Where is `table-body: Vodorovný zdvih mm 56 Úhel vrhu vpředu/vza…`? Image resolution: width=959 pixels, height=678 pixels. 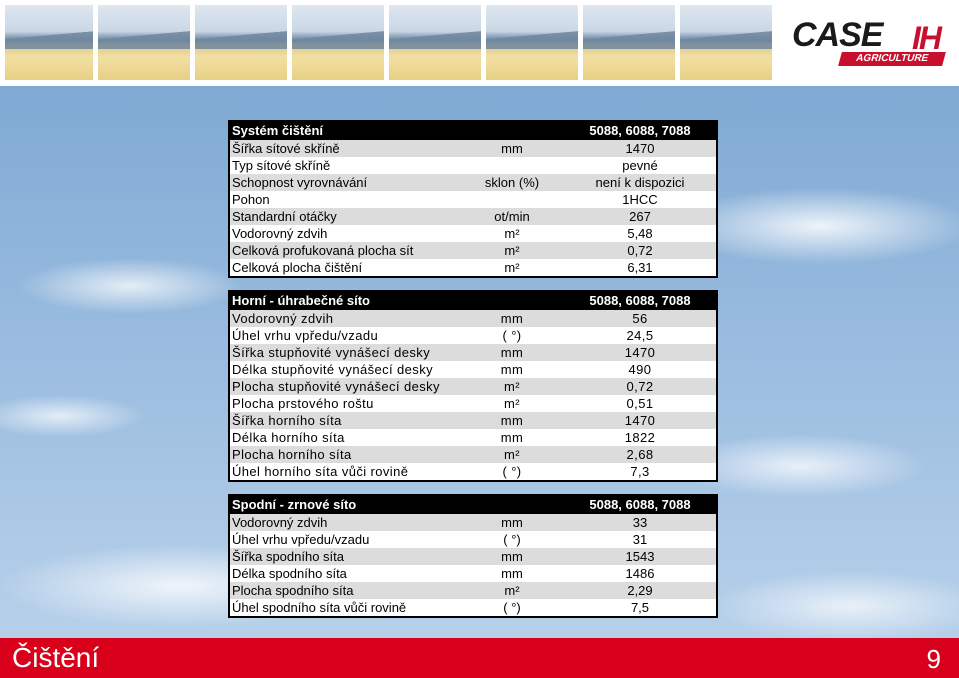 table-body: Vodorovný zdvih mm 56 Úhel vrhu vpředu/vza… is located at coordinates (473, 395).